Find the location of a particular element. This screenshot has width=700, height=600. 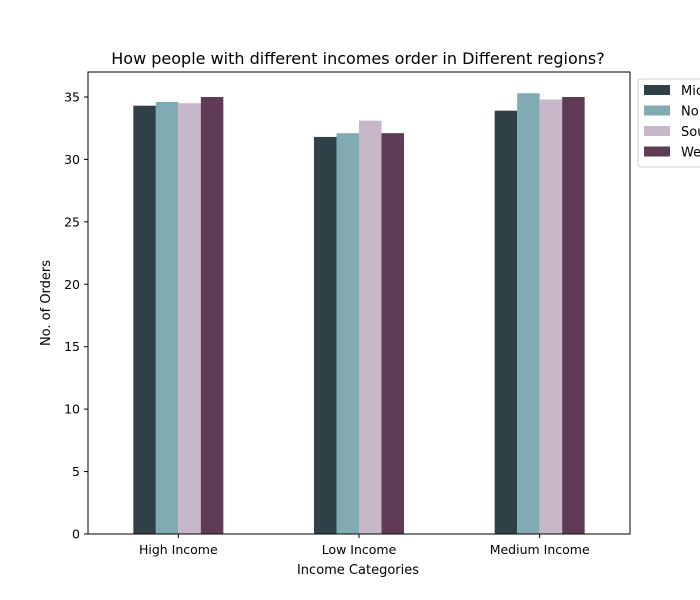

x-tick-label: Low Income is located at coordinates (359, 549).